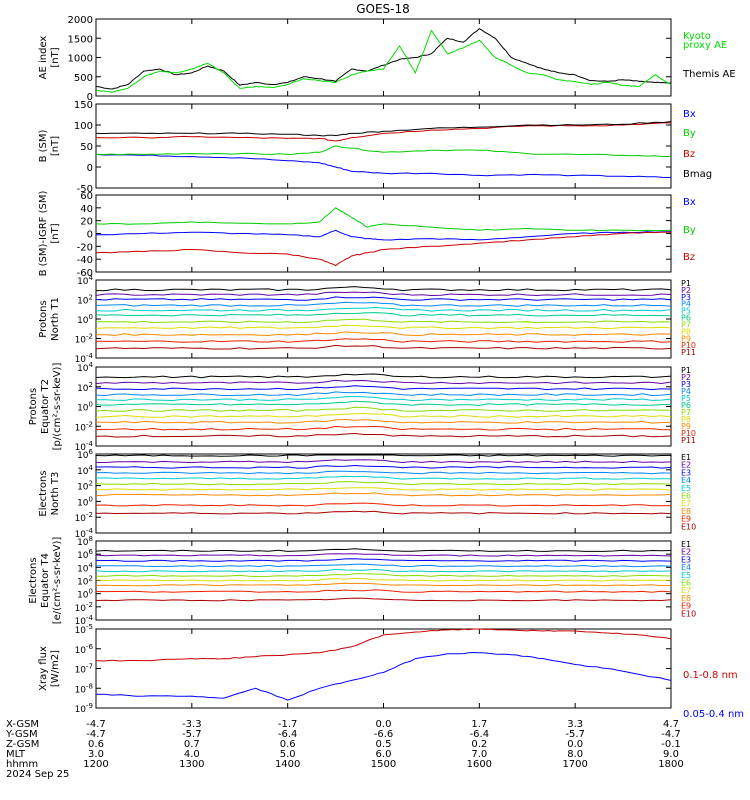 The height and width of the screenshot is (800, 750). Describe the element at coordinates (479, 724) in the screenshot. I see `x-row-value: 1.7` at that location.